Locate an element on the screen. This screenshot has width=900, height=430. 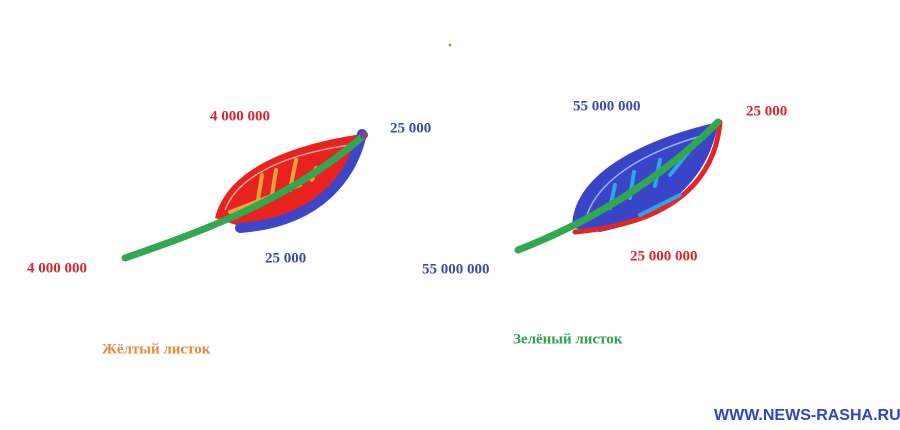
leaf-title: Зелёный листок is located at coordinates (568, 339).